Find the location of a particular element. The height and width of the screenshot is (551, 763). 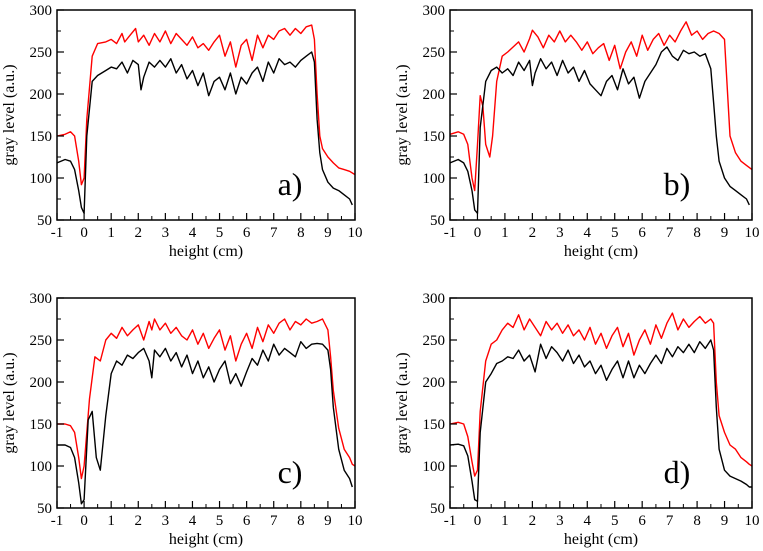

panel-label: b) is located at coordinates (677, 184).